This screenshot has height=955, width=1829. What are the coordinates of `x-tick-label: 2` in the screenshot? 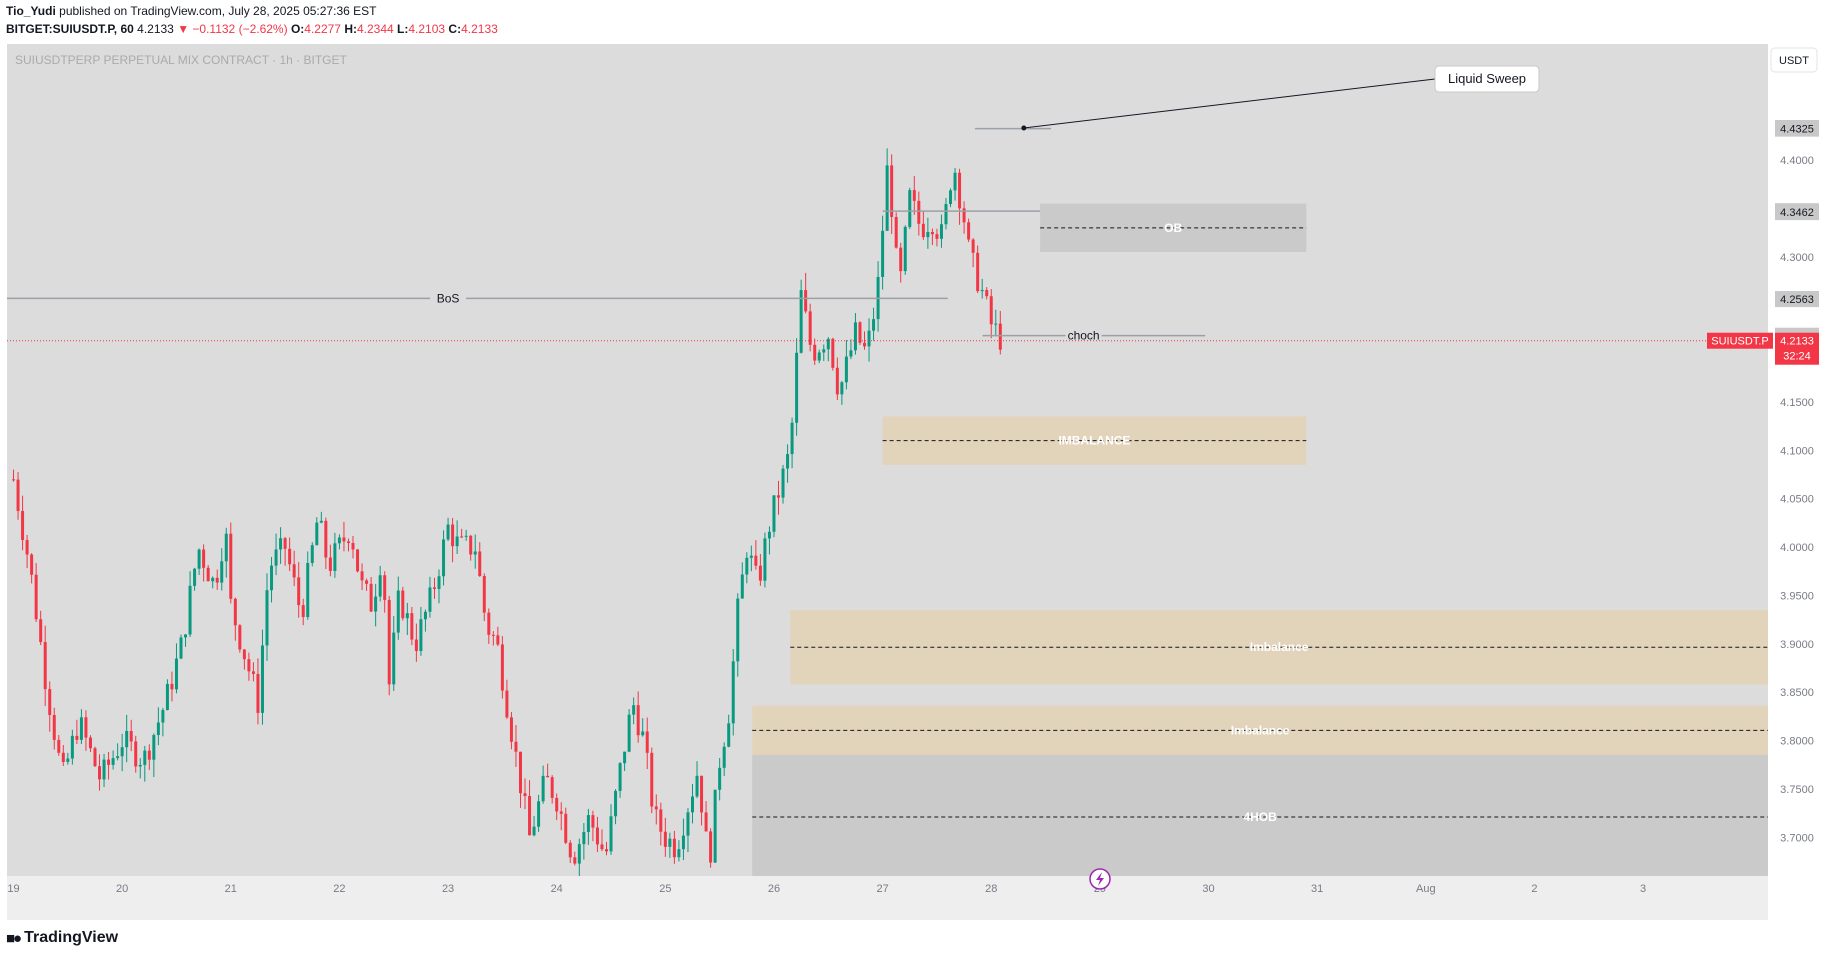 It's located at (1534, 889).